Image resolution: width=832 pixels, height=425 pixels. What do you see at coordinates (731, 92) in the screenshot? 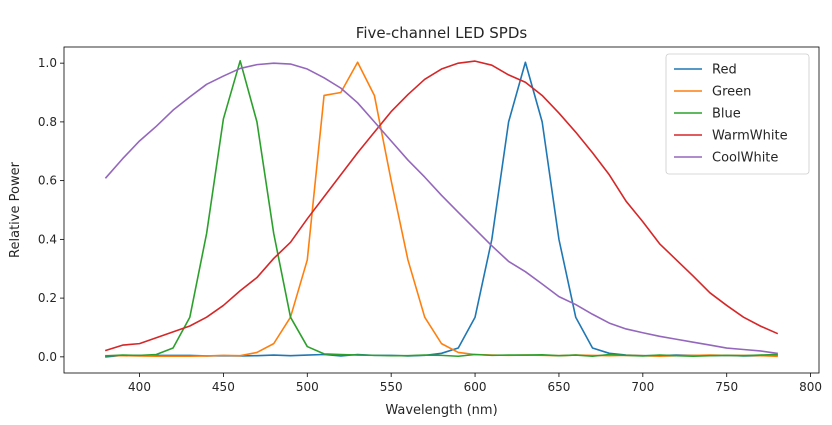
I see `legend-label-green: Green` at bounding box center [731, 92].